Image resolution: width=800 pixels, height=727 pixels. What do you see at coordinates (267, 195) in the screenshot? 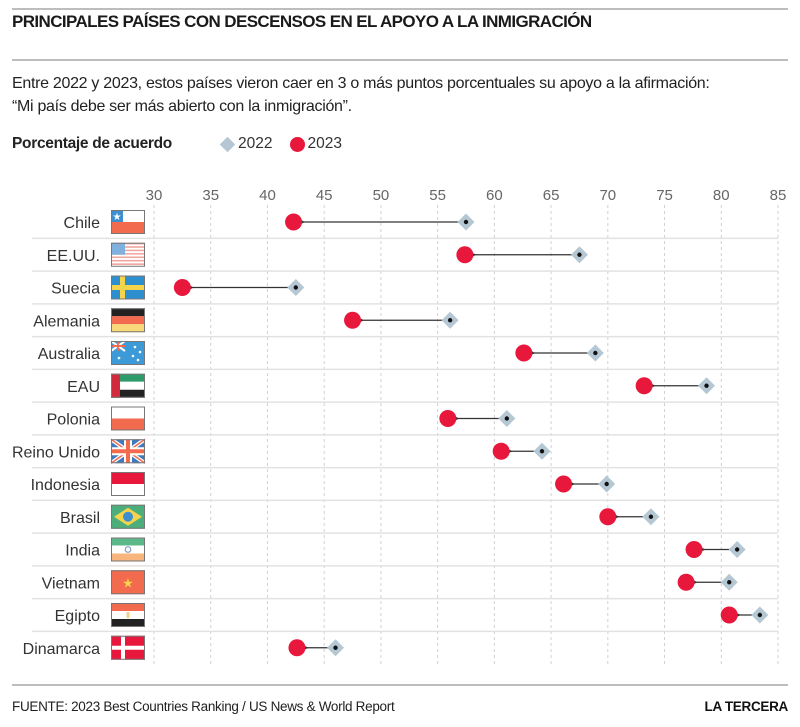
I see `x-tick-label: 40` at bounding box center [267, 195].